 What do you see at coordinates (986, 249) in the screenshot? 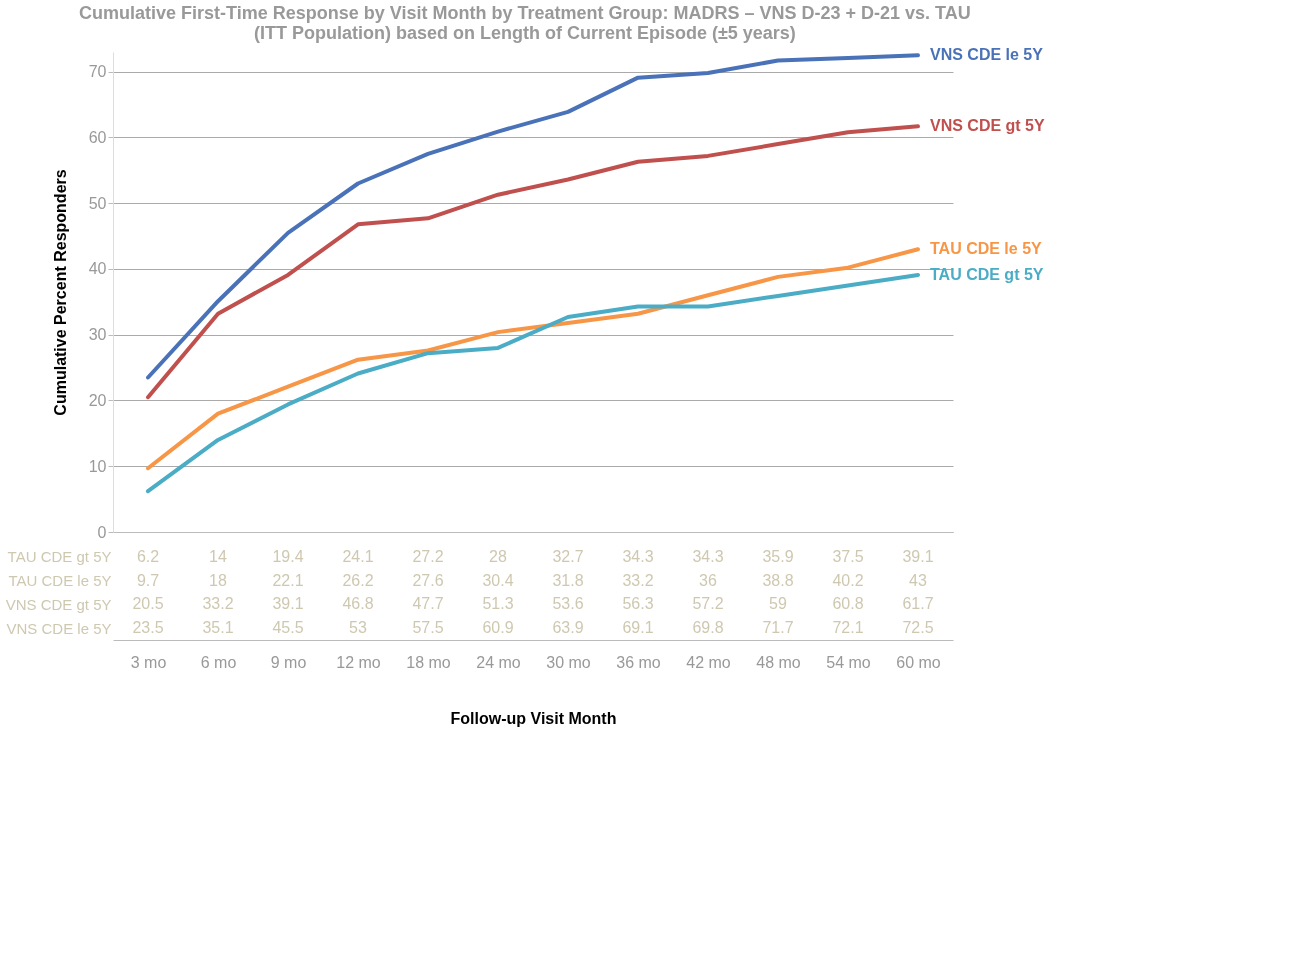
I see `series-label: TAU CDE le 5Y` at bounding box center [986, 249].